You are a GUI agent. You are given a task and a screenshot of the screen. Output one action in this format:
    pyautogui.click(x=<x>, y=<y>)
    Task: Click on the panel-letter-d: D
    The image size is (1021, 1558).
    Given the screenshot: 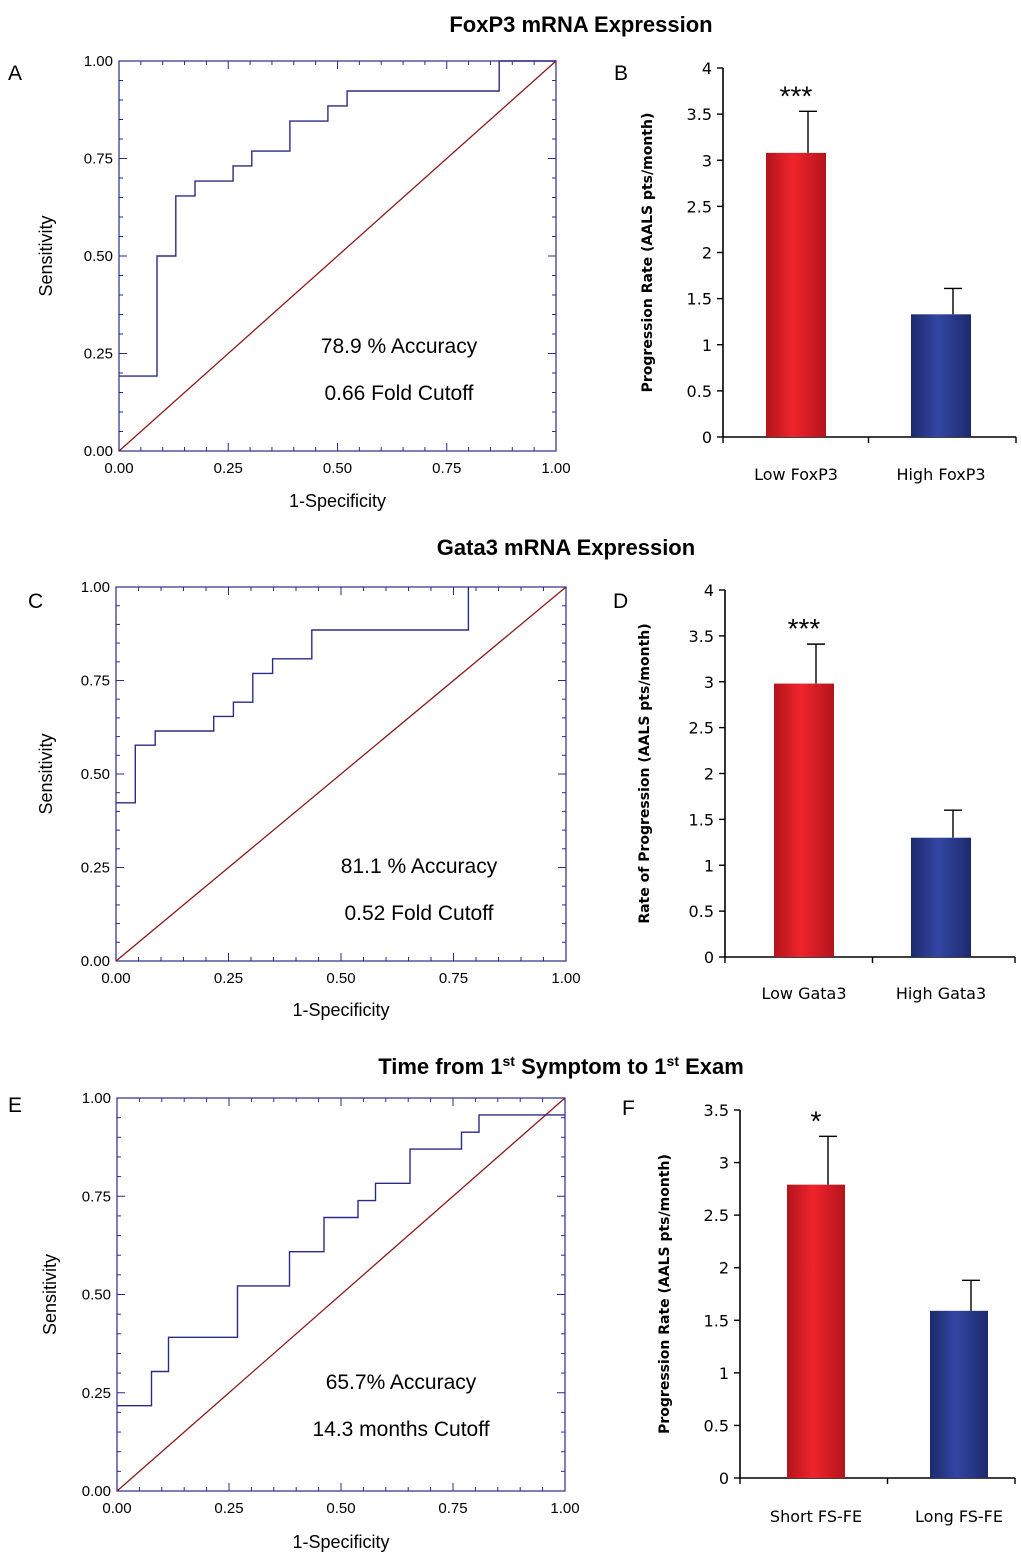 What is the action you would take?
    pyautogui.click(x=620, y=601)
    